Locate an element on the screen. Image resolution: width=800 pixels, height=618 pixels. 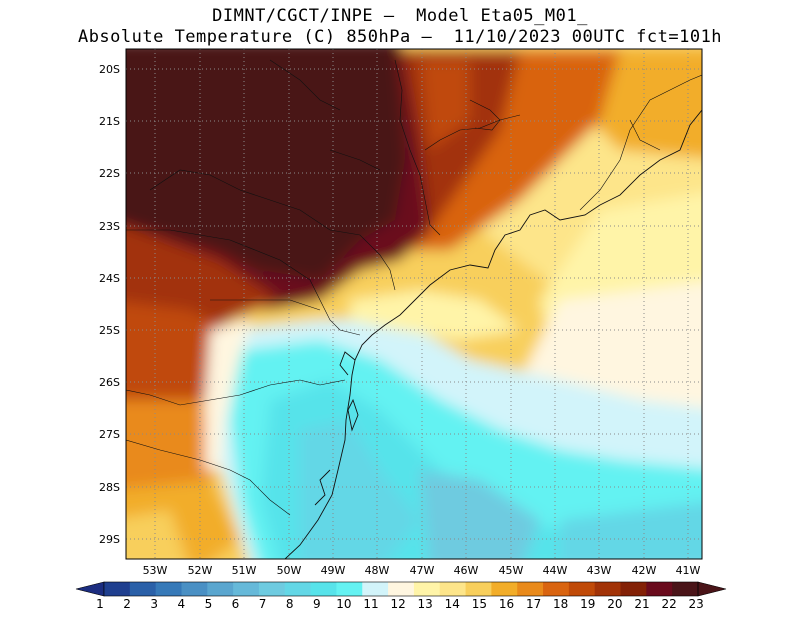
colorbar-label: 22 is located at coordinates (669, 604).